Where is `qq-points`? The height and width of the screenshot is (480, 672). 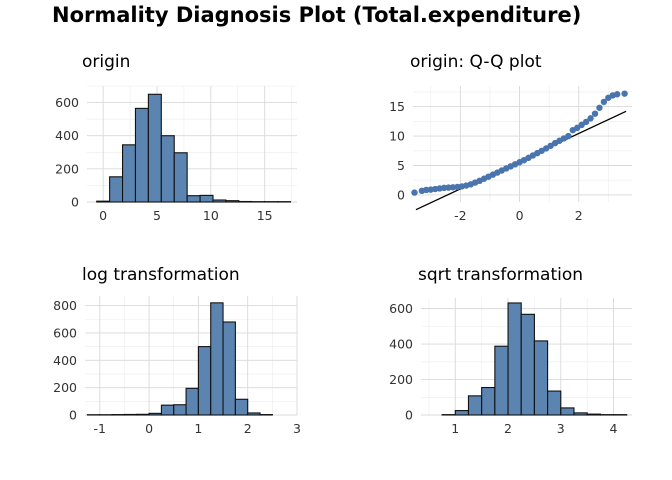 qq-points is located at coordinates (519, 143).